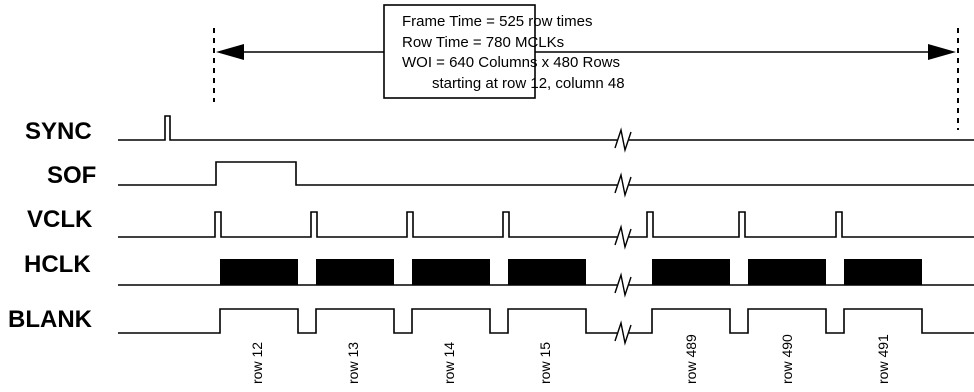 This screenshot has width=974, height=392. Describe the element at coordinates (353, 363) in the screenshot. I see `row-label-13: row 13` at that location.